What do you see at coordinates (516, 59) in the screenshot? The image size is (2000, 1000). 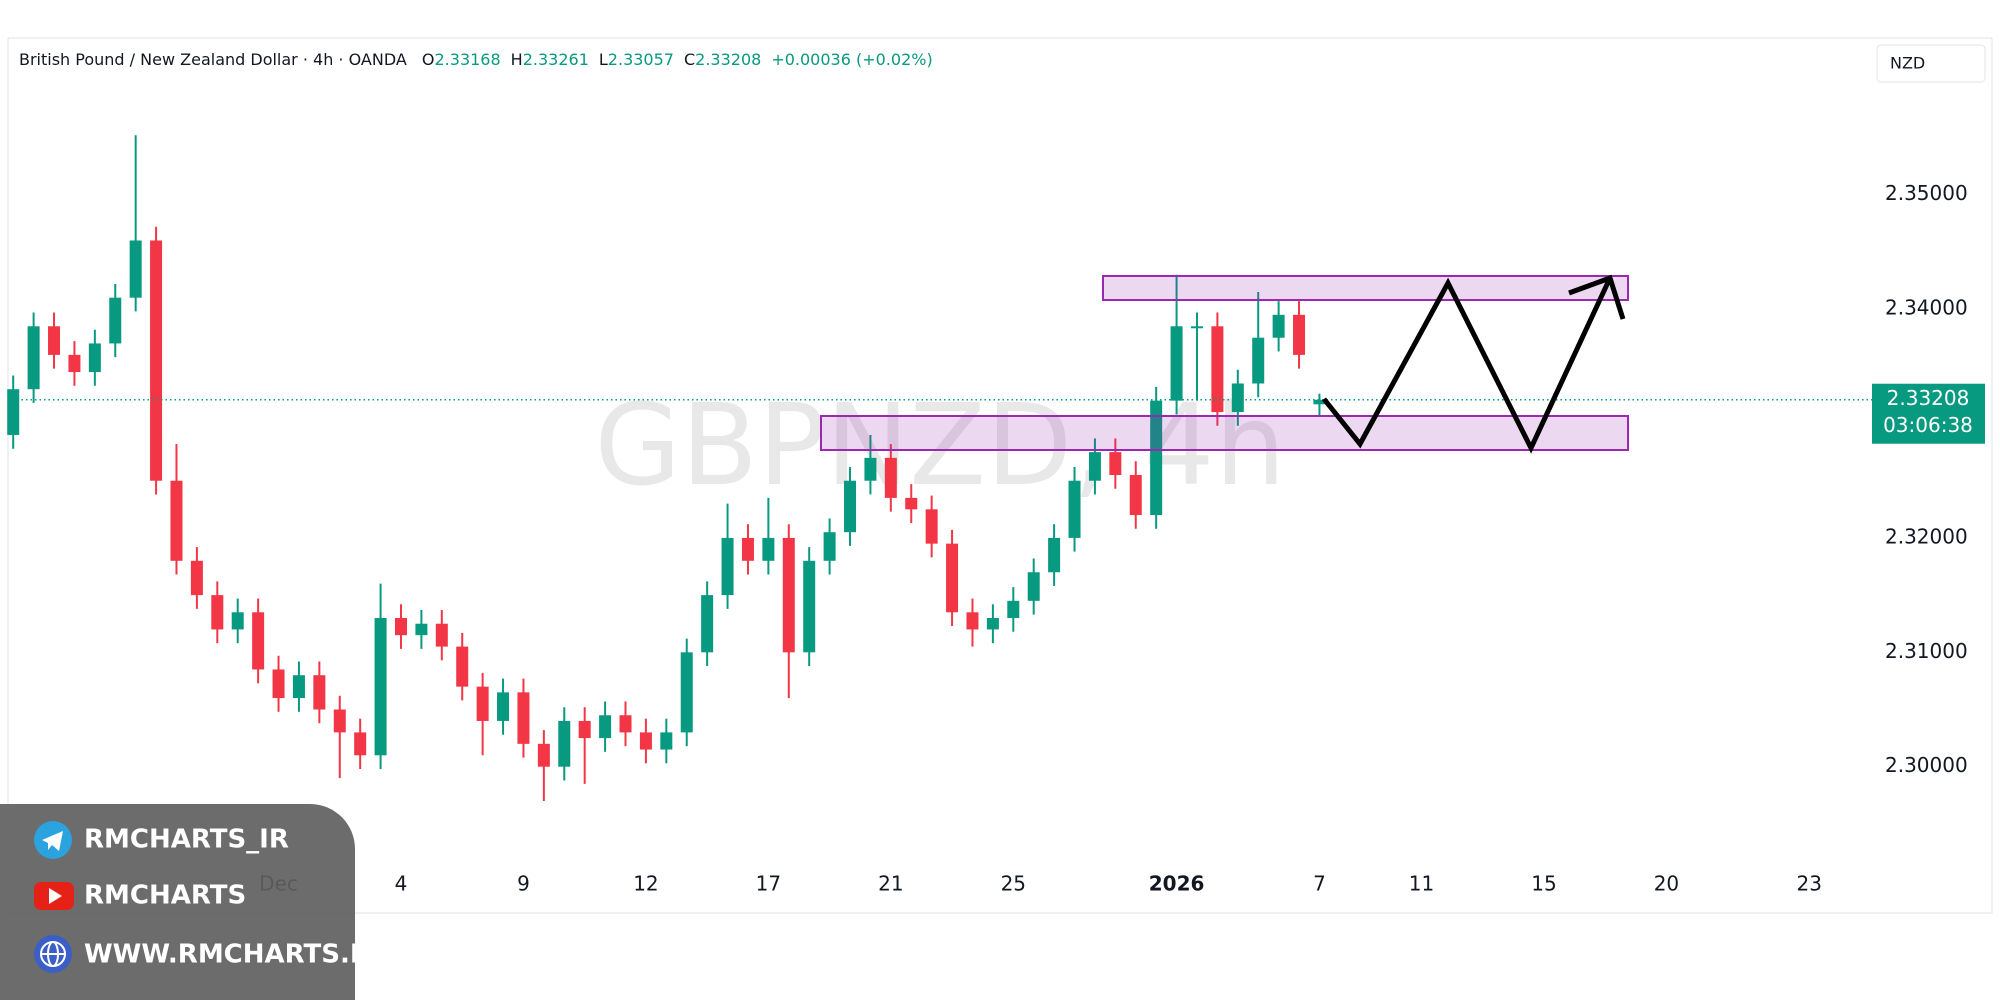 I see `ohlc-label: H` at bounding box center [516, 59].